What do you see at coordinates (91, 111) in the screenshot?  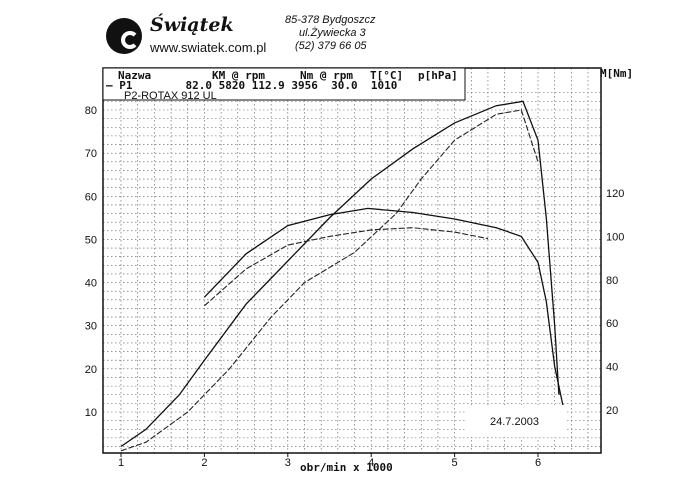 I see `y-left-tick-label: 80` at bounding box center [91, 111].